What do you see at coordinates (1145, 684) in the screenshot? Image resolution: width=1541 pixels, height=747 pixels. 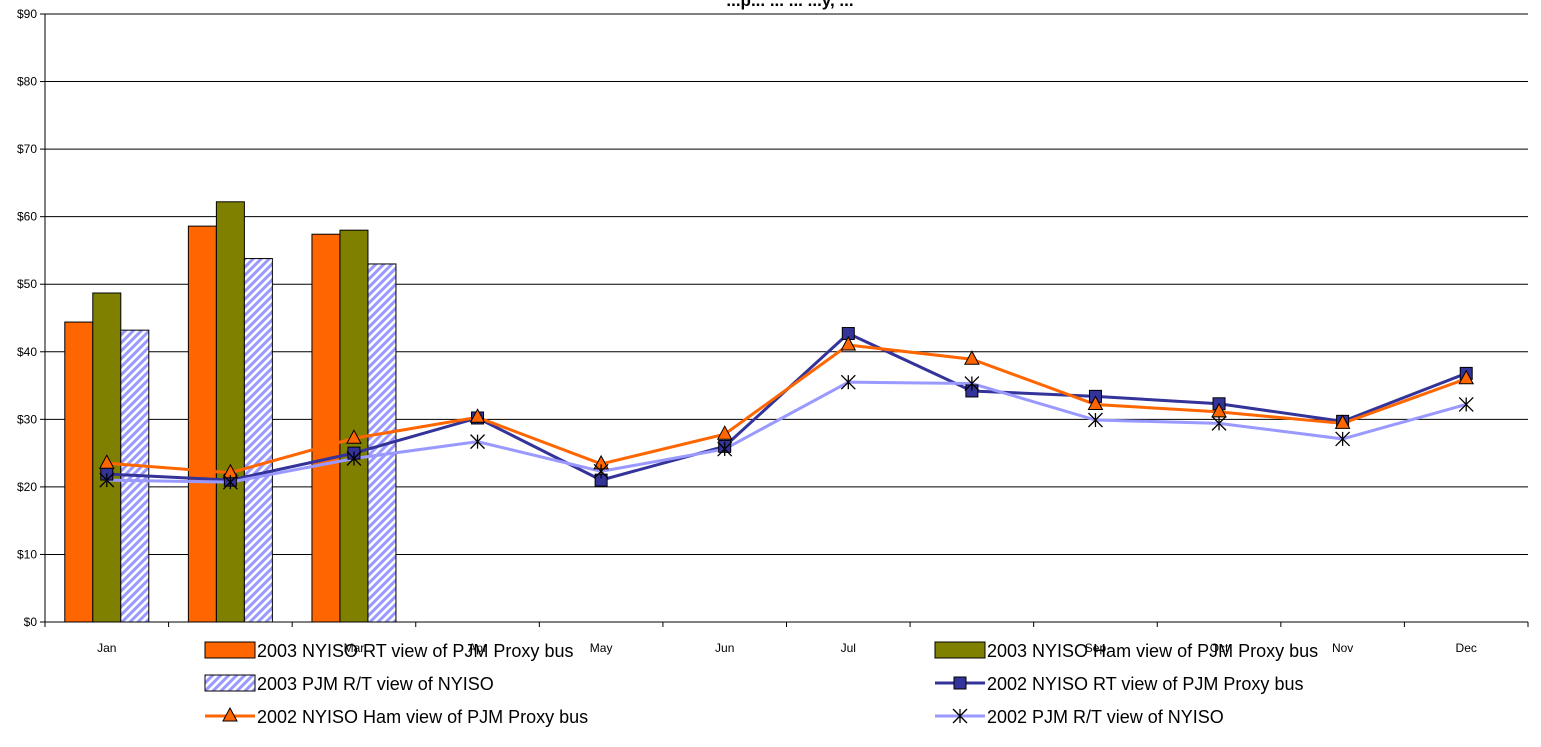 I see `legend-label: 2002 NYISO RT view of PJM Proxy bus` at bounding box center [1145, 684].